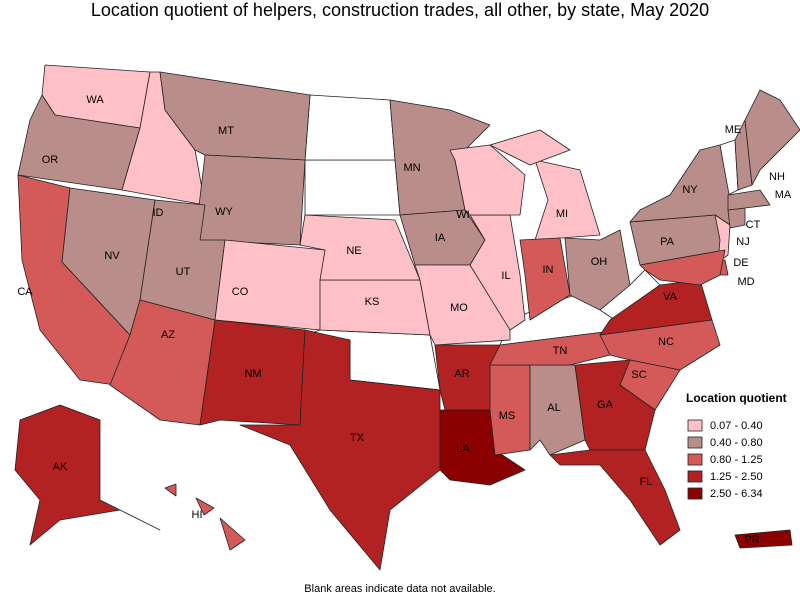 Image resolution: width=800 pixels, height=600 pixels. Describe the element at coordinates (507, 416) in the screenshot. I see `state-label: MS` at that location.